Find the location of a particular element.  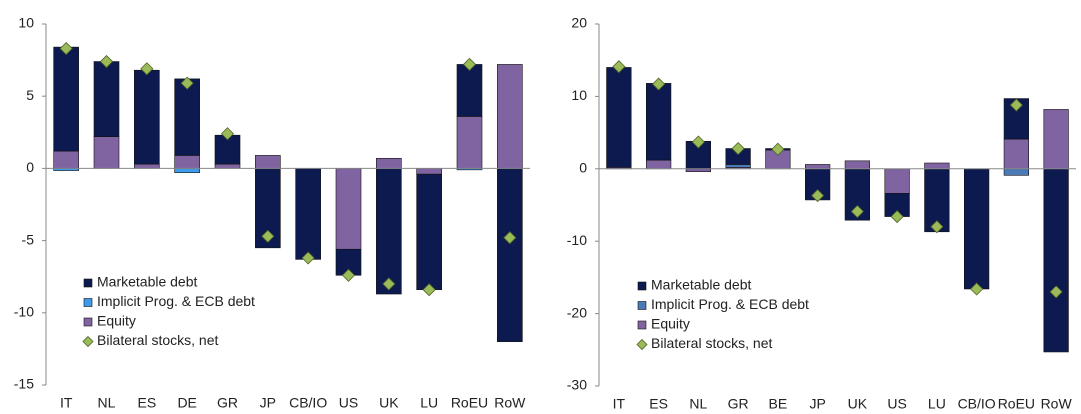

y-tick-label: -5 is located at coordinates (28, 239).